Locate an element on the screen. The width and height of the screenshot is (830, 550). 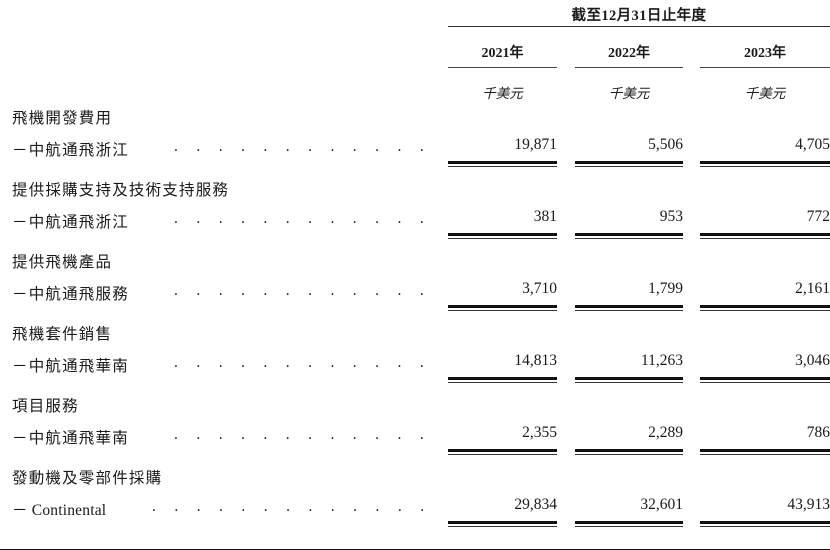
row-counterparty-label: － Continental is located at coordinates (59, 510).